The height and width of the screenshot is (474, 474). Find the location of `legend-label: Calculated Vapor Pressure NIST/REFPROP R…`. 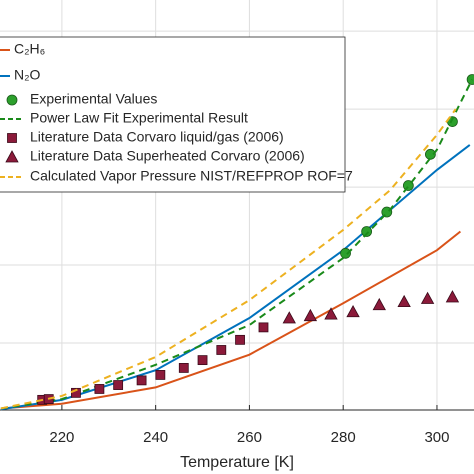

legend-label: Calculated Vapor Pressure NIST/REFPROP R… is located at coordinates (191, 176).